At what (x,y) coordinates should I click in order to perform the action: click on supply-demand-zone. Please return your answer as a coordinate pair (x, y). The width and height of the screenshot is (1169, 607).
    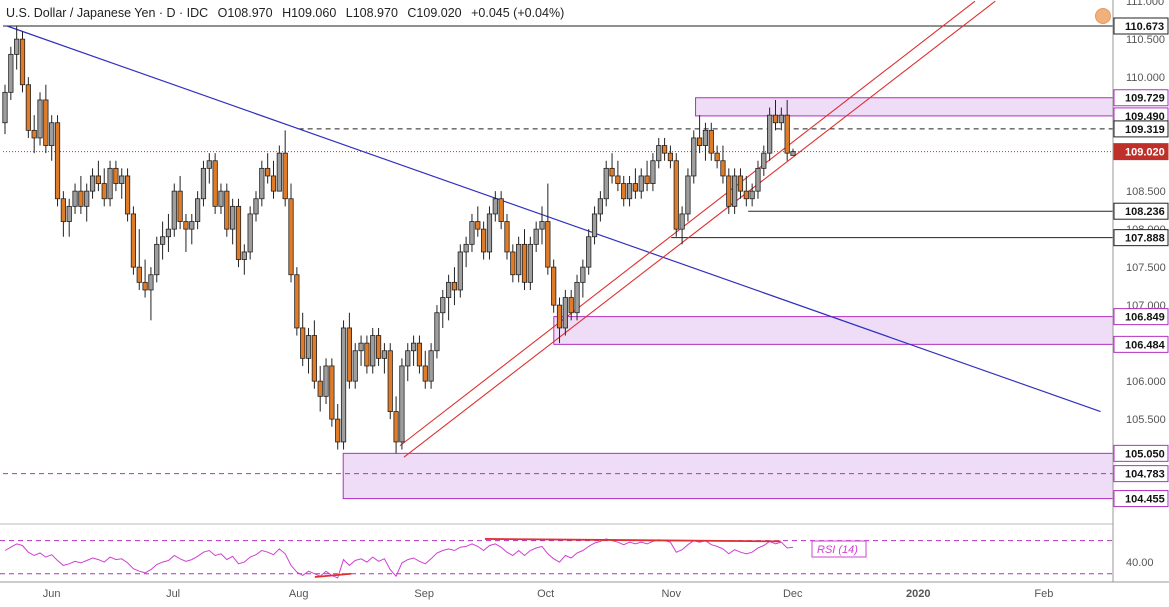
    Looking at the image, I should click on (833, 330).